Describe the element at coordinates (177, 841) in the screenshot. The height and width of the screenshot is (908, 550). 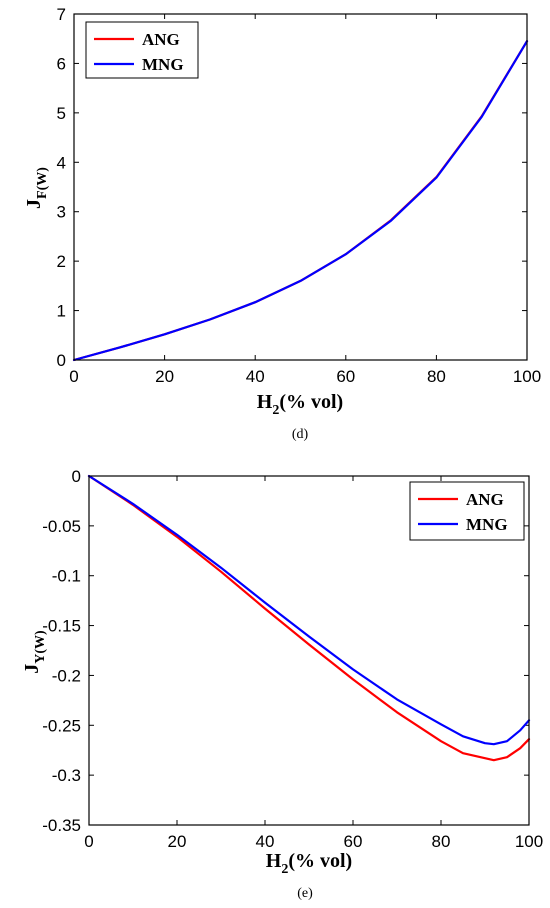
I see `chart-e-xtick-label: 20` at that location.